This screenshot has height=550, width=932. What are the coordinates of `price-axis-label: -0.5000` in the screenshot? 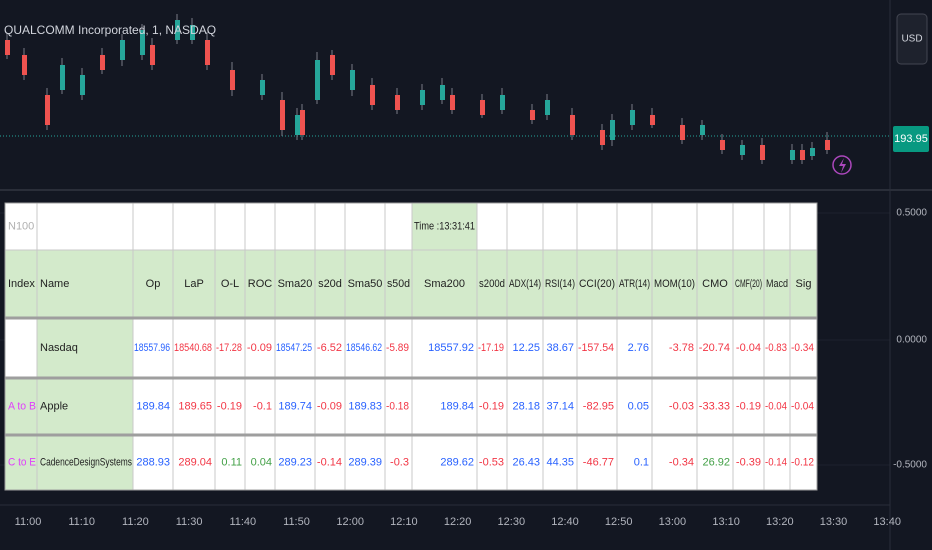 It's located at (910, 465).